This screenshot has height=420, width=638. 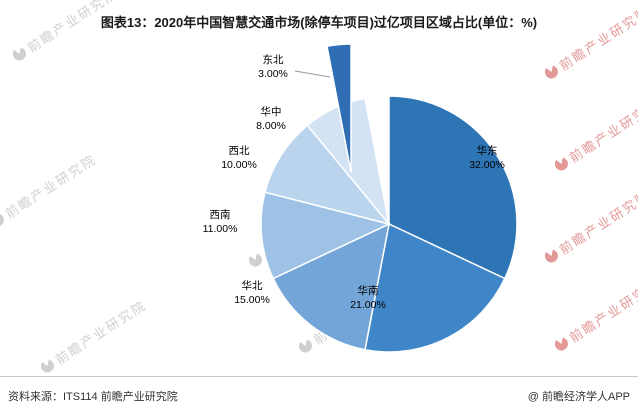 What do you see at coordinates (271, 126) in the screenshot?
I see `slice-label-value: 8.00%` at bounding box center [271, 126].